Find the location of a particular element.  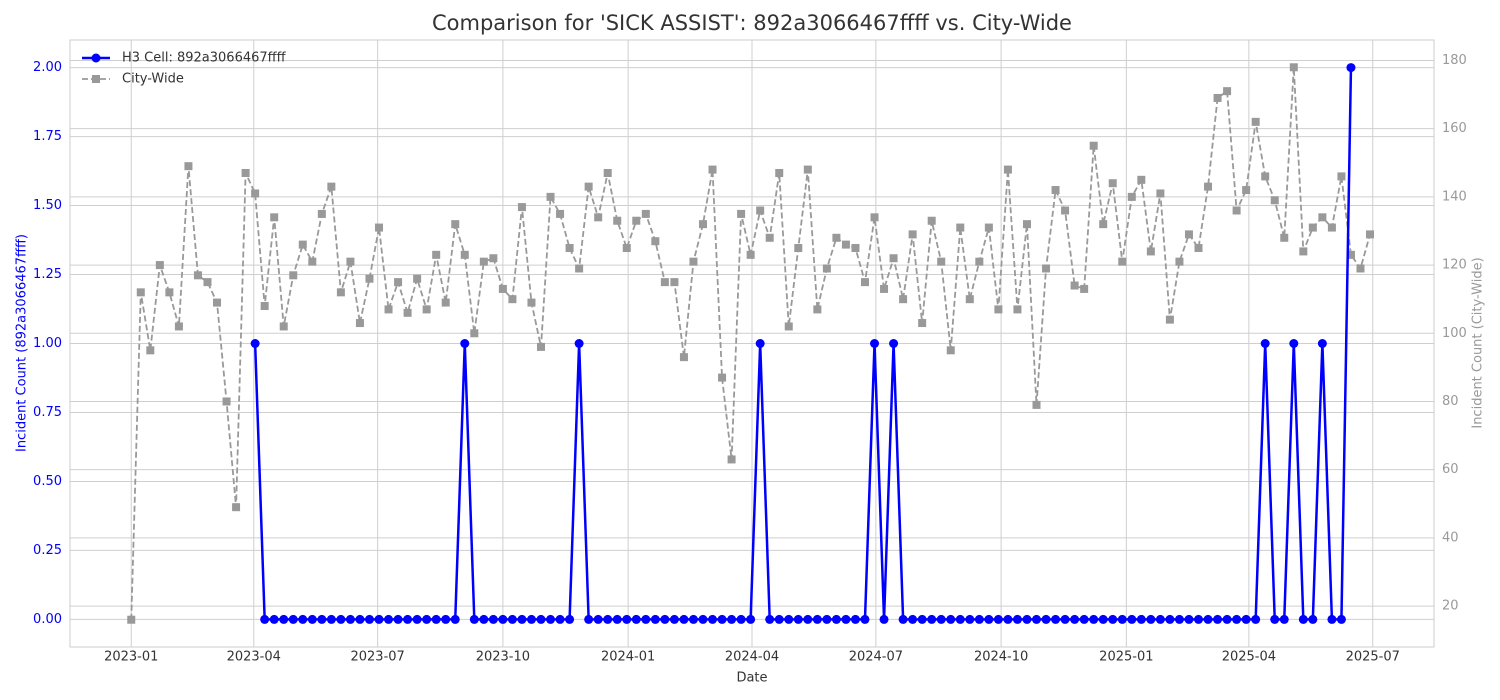

y-axis-label: Incident Count (892a3066467ffff) is located at coordinates (22, 343).